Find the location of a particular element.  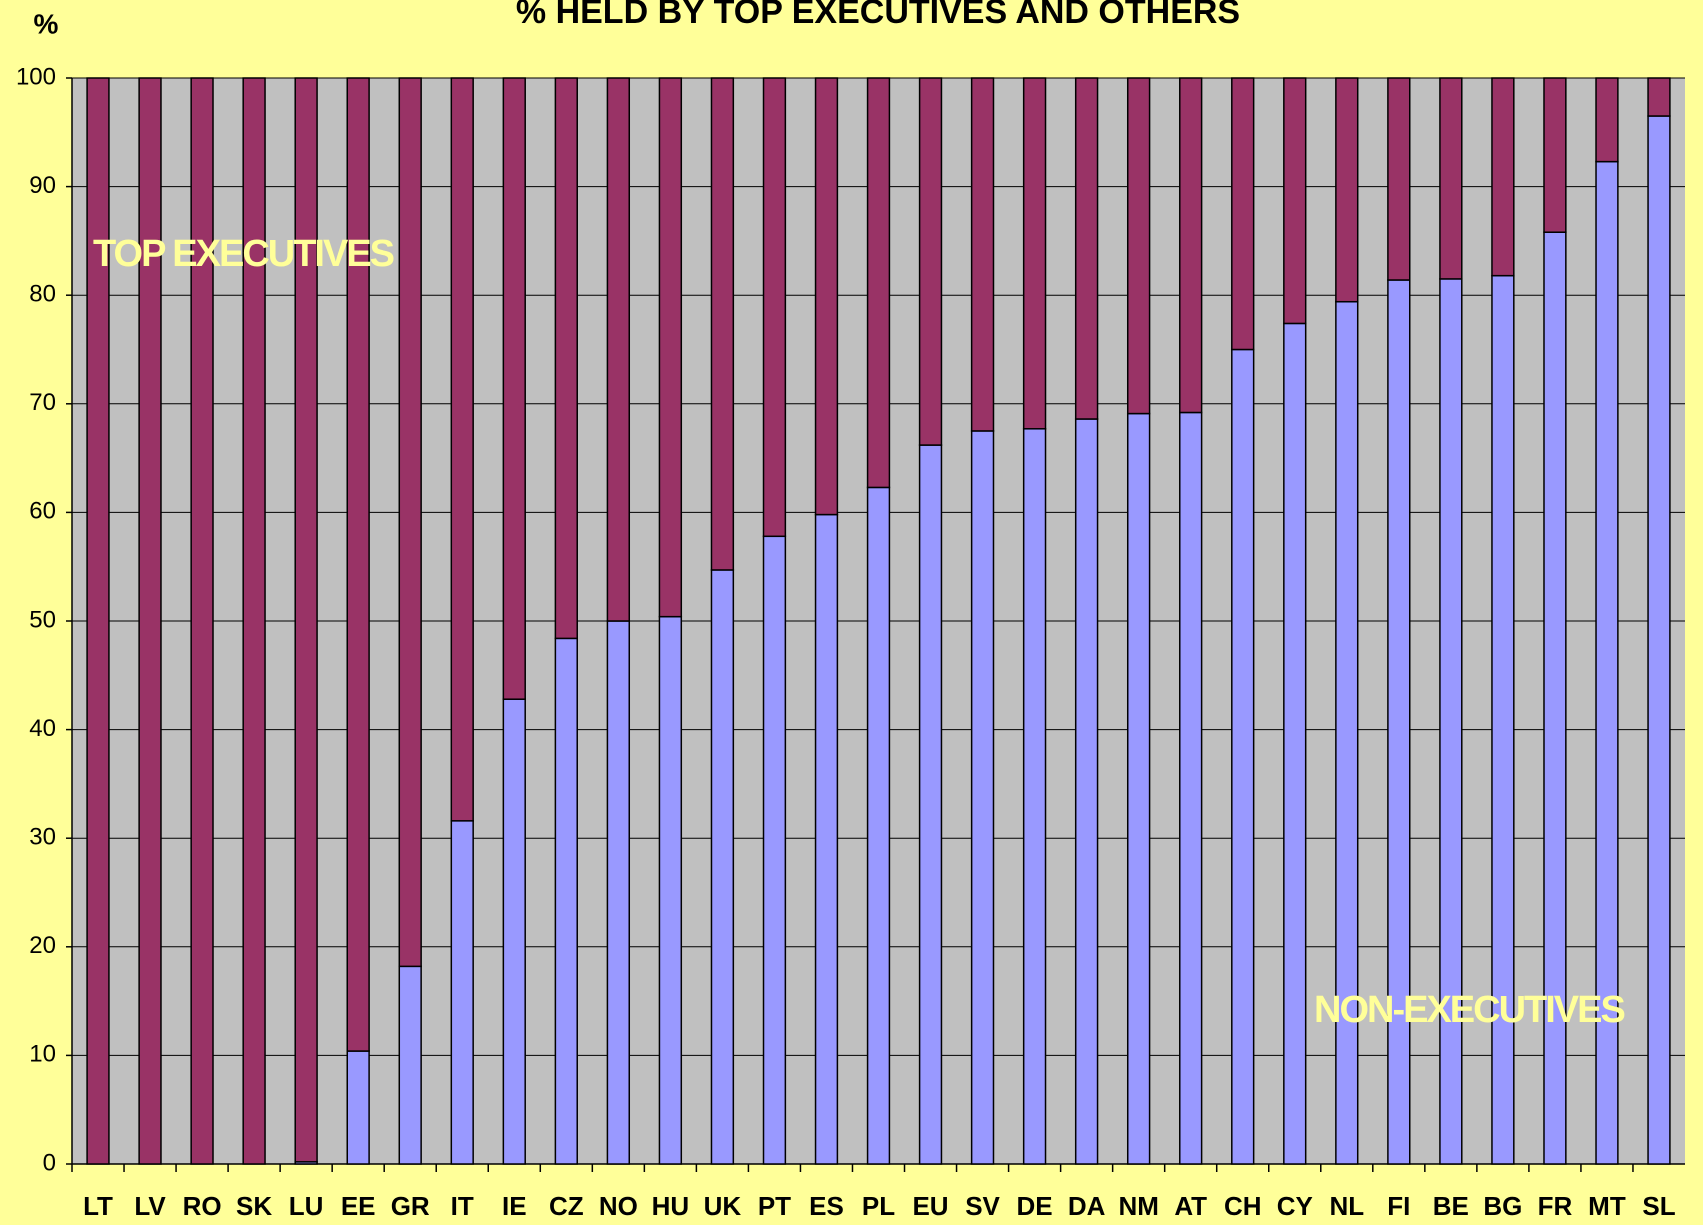

x-tick-label: DA is located at coordinates (1087, 1206).